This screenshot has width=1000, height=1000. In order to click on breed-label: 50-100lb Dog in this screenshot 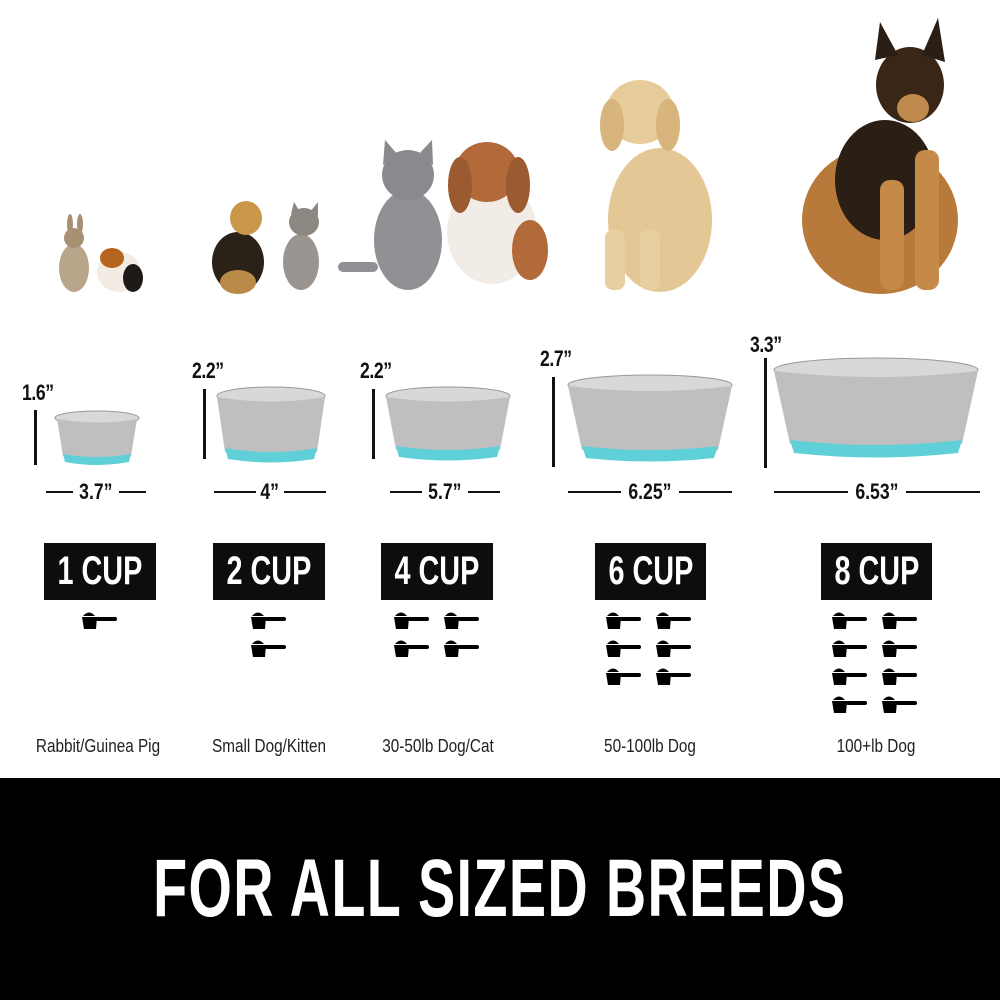, I will do `click(650, 746)`.